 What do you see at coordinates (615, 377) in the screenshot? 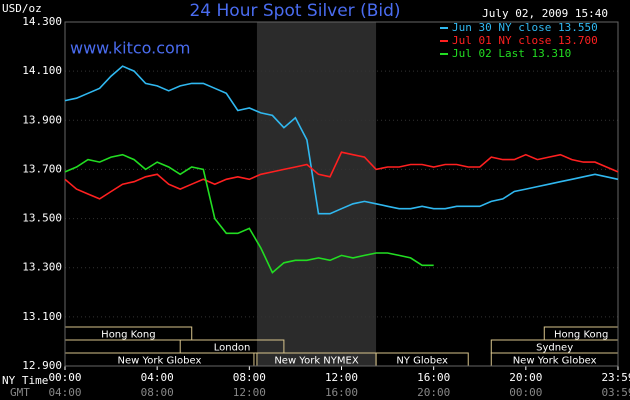
I see `x-tick-label: 23:59` at bounding box center [615, 377].